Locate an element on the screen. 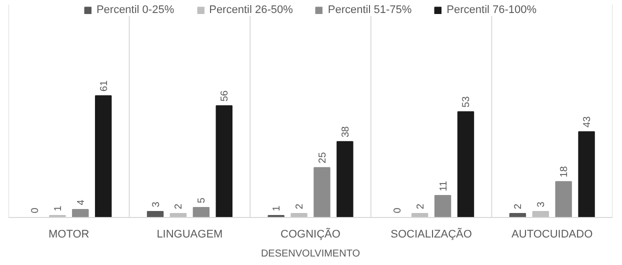 This screenshot has height=265, width=622. data-label: 38 is located at coordinates (346, 132).